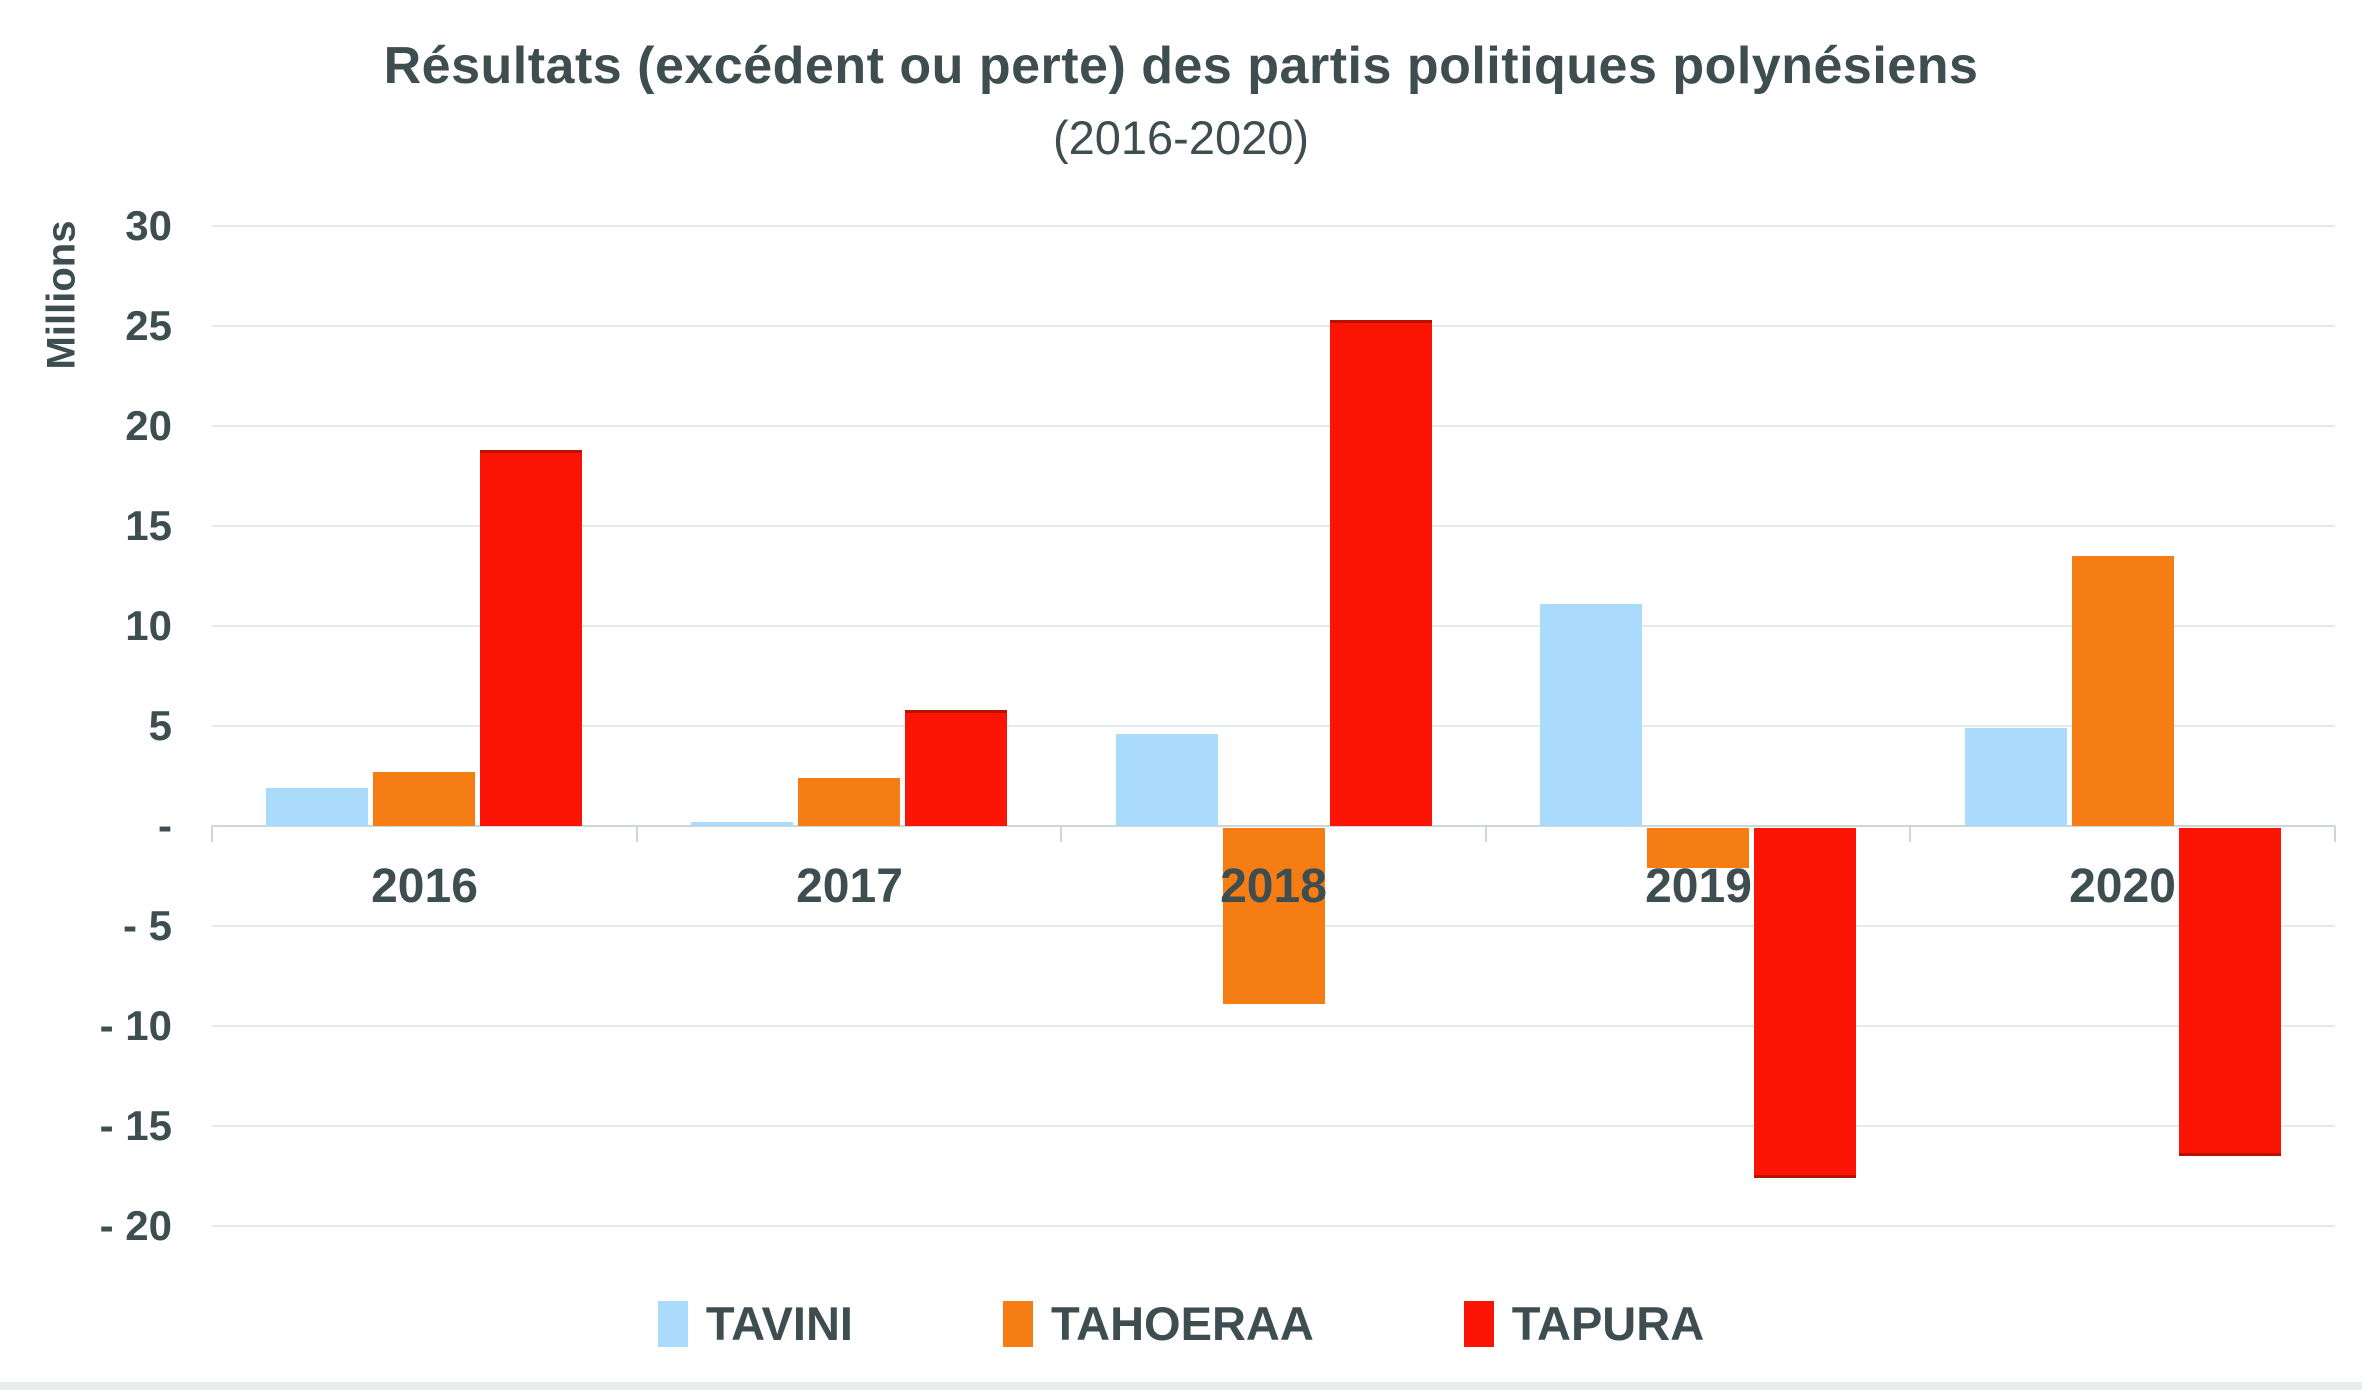  What do you see at coordinates (147, 925) in the screenshot?
I see `y-tick-label: - 5` at bounding box center [147, 925].